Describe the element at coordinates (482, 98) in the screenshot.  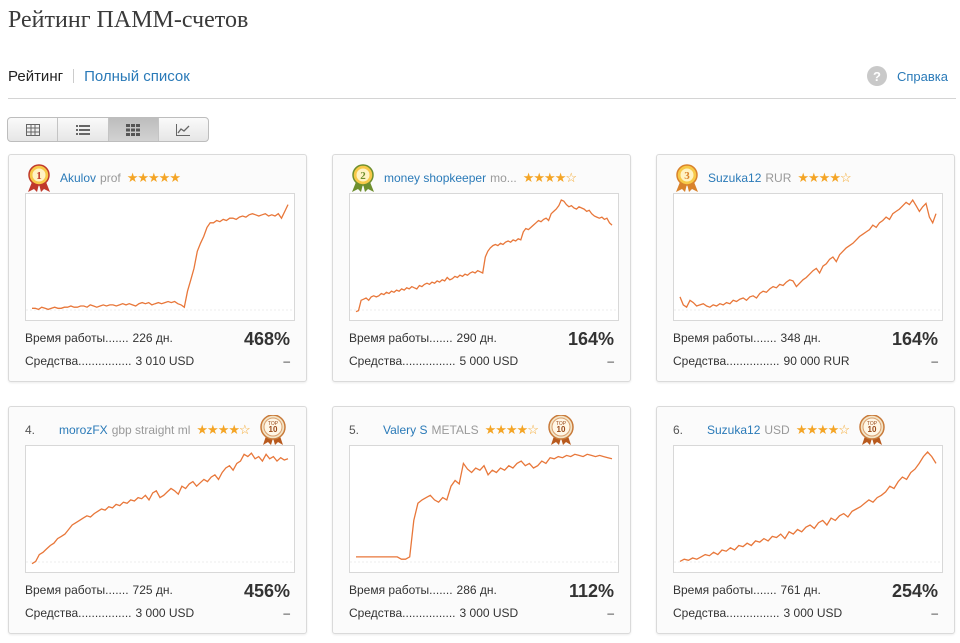
I see `header-divider` at that location.